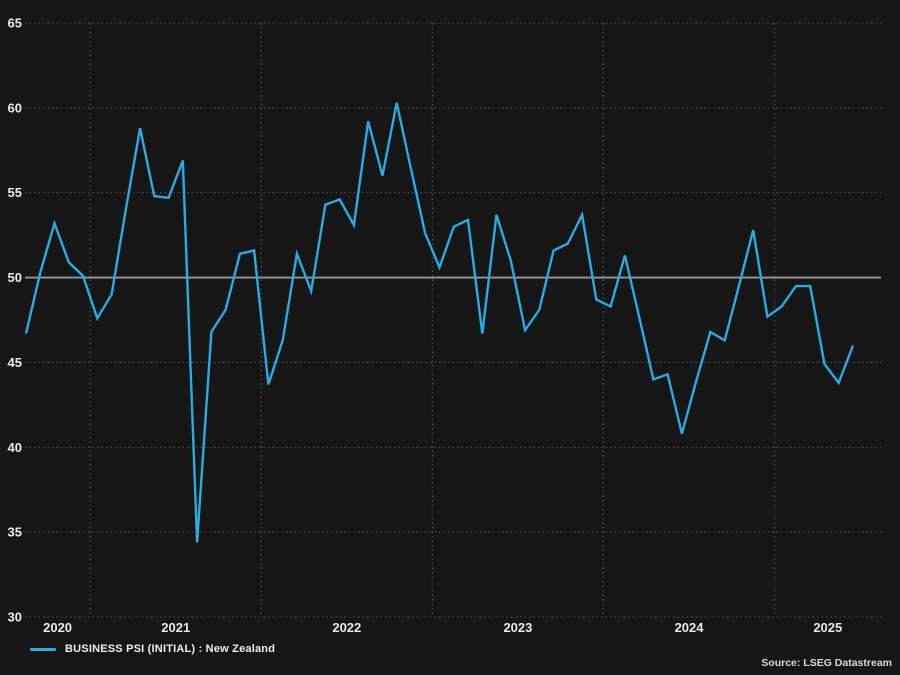  What do you see at coordinates (175, 627) in the screenshot?
I see `x-axis-year-label: 2021` at bounding box center [175, 627].